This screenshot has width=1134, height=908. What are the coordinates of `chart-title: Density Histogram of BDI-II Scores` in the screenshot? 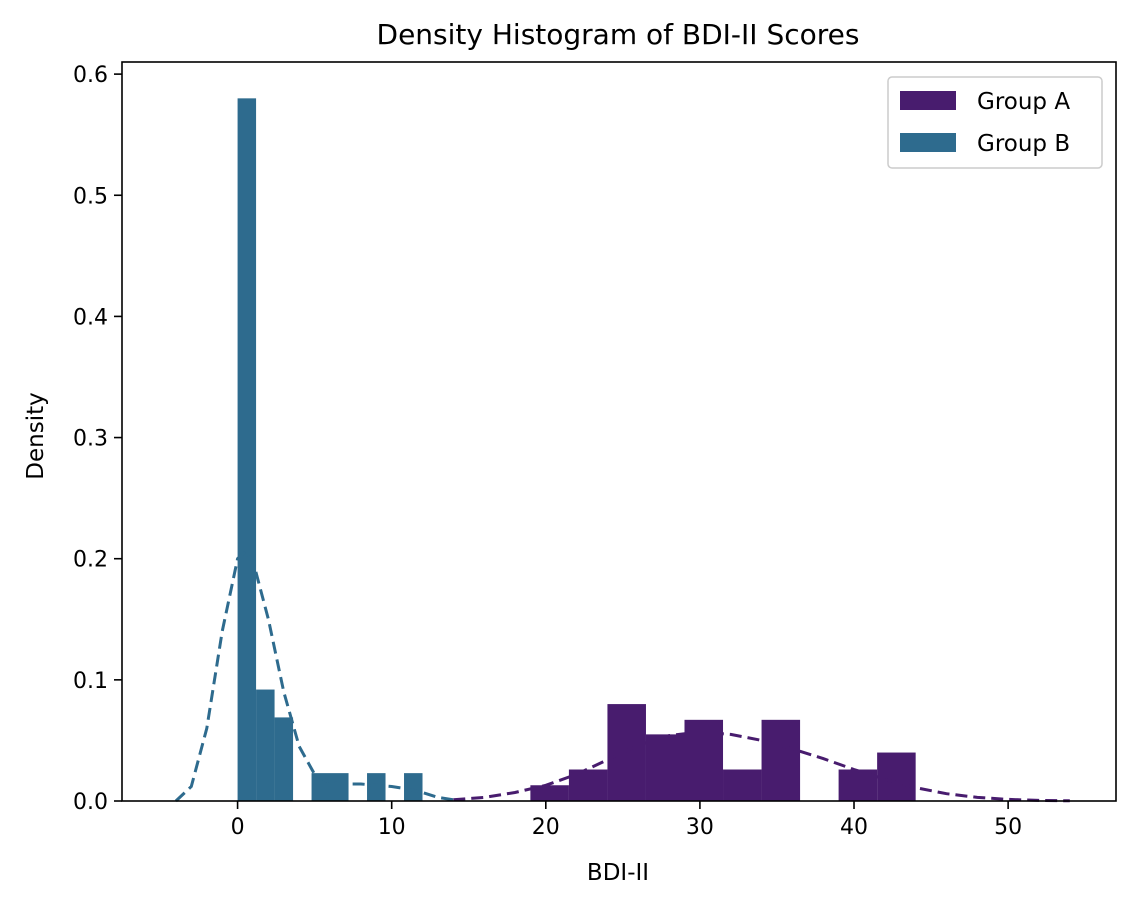 It's located at (618, 34).